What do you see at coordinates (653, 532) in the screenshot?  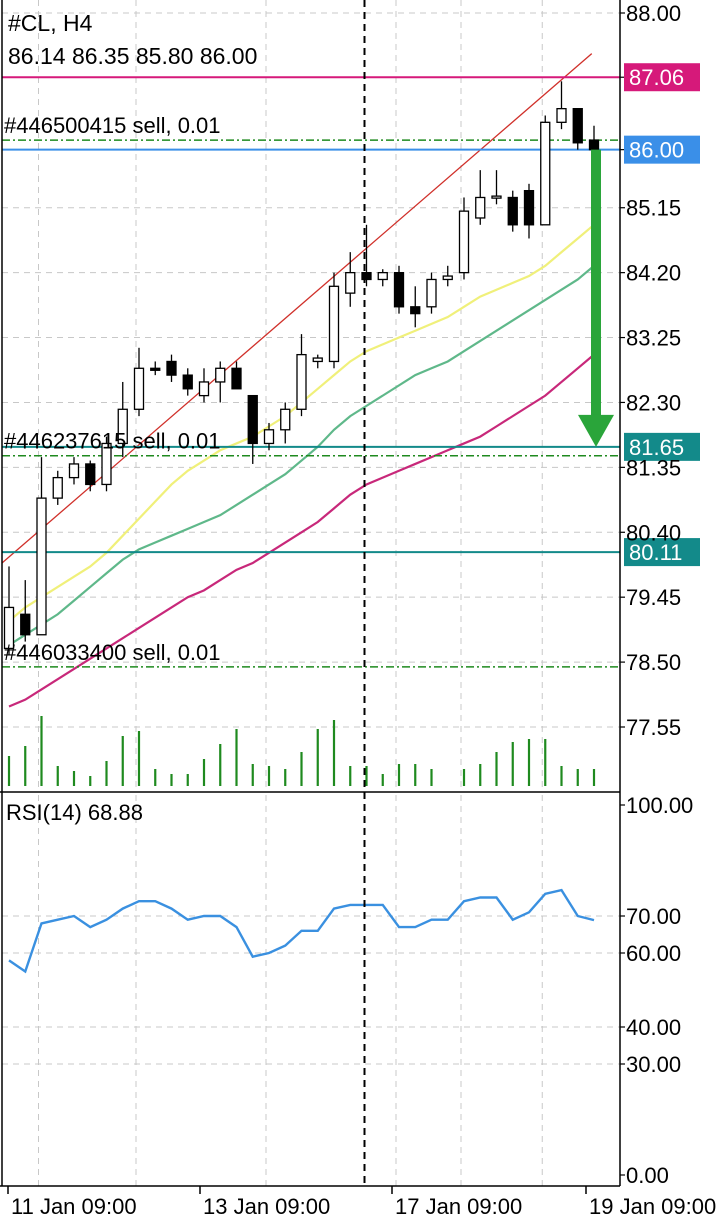 I see `price-axis-label: 80.40` at bounding box center [653, 532].